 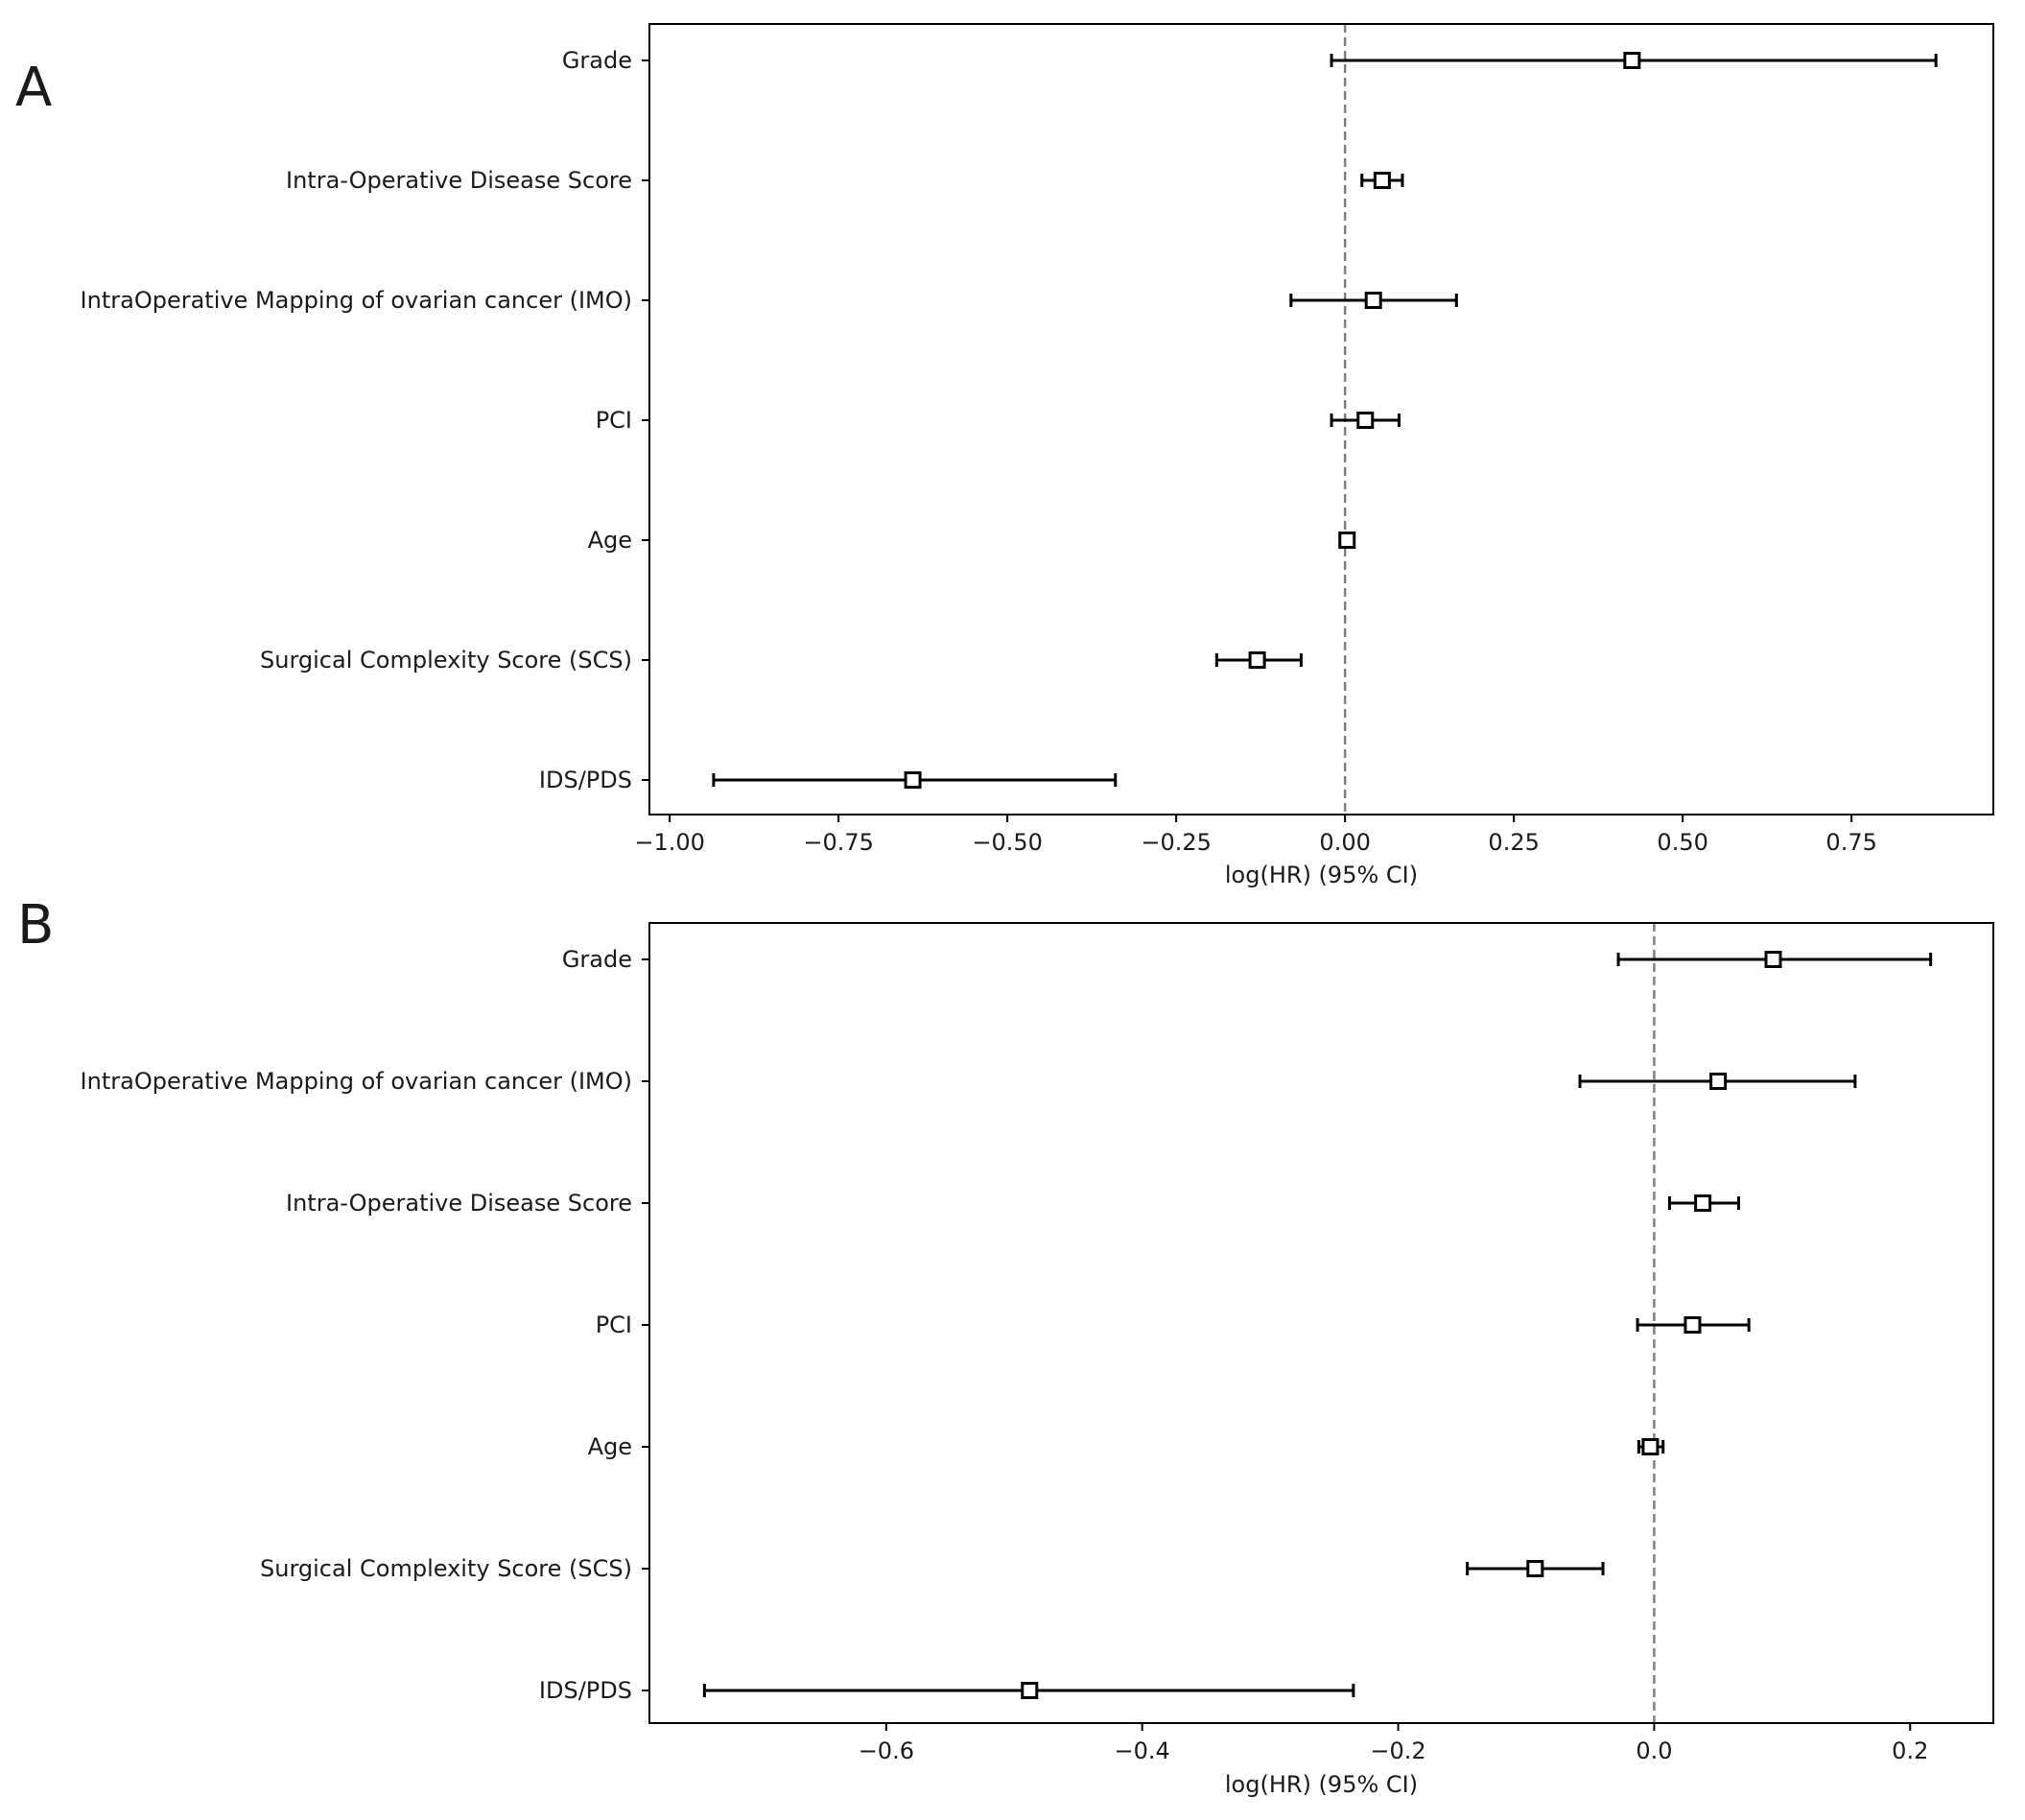 I want to click on panel-a-category-label: Surgical Complexity Score (SCS), so click(x=446, y=660).